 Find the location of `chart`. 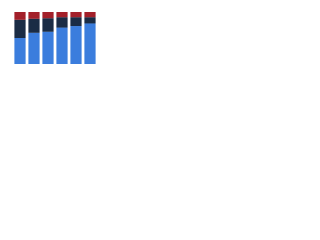

chart is located at coordinates (55, 38).